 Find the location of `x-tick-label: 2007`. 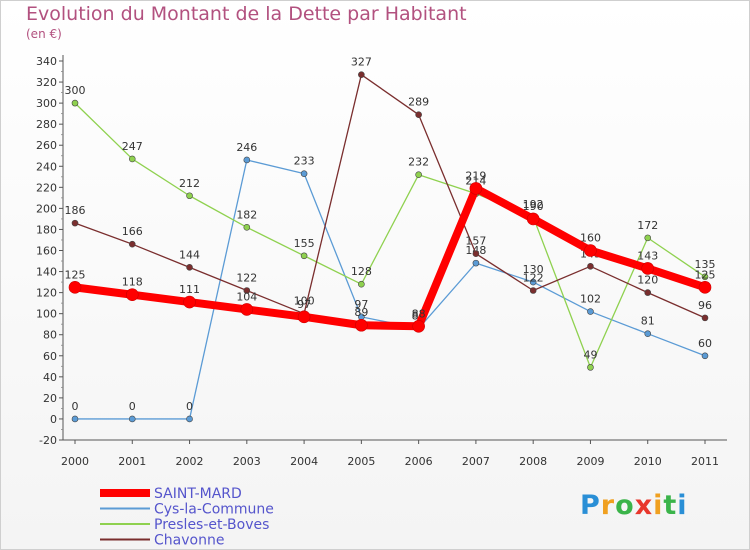

x-tick-label: 2007 is located at coordinates (476, 461).